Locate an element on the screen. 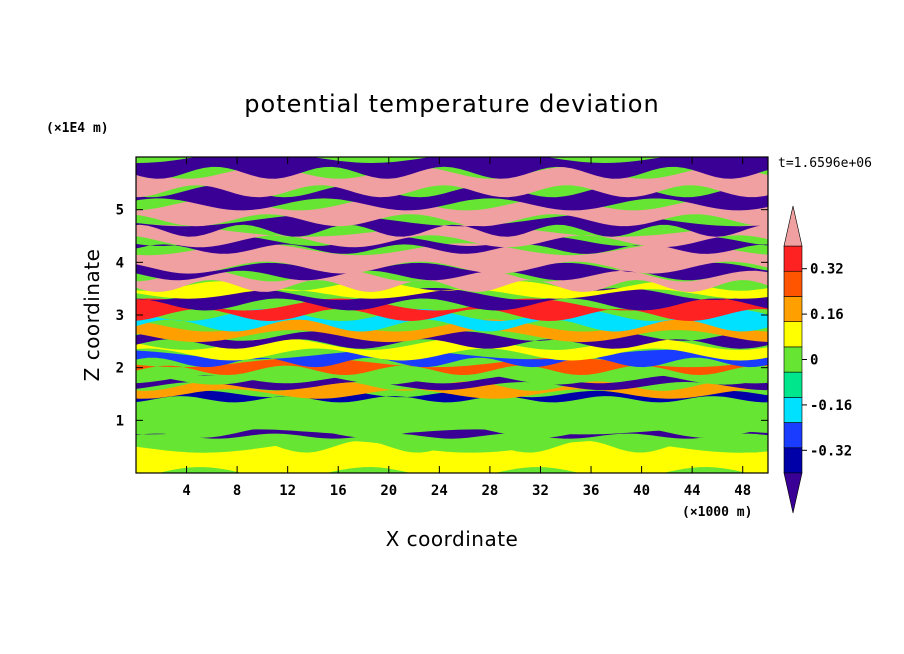  y-tick-label: 3 is located at coordinates (120, 316).